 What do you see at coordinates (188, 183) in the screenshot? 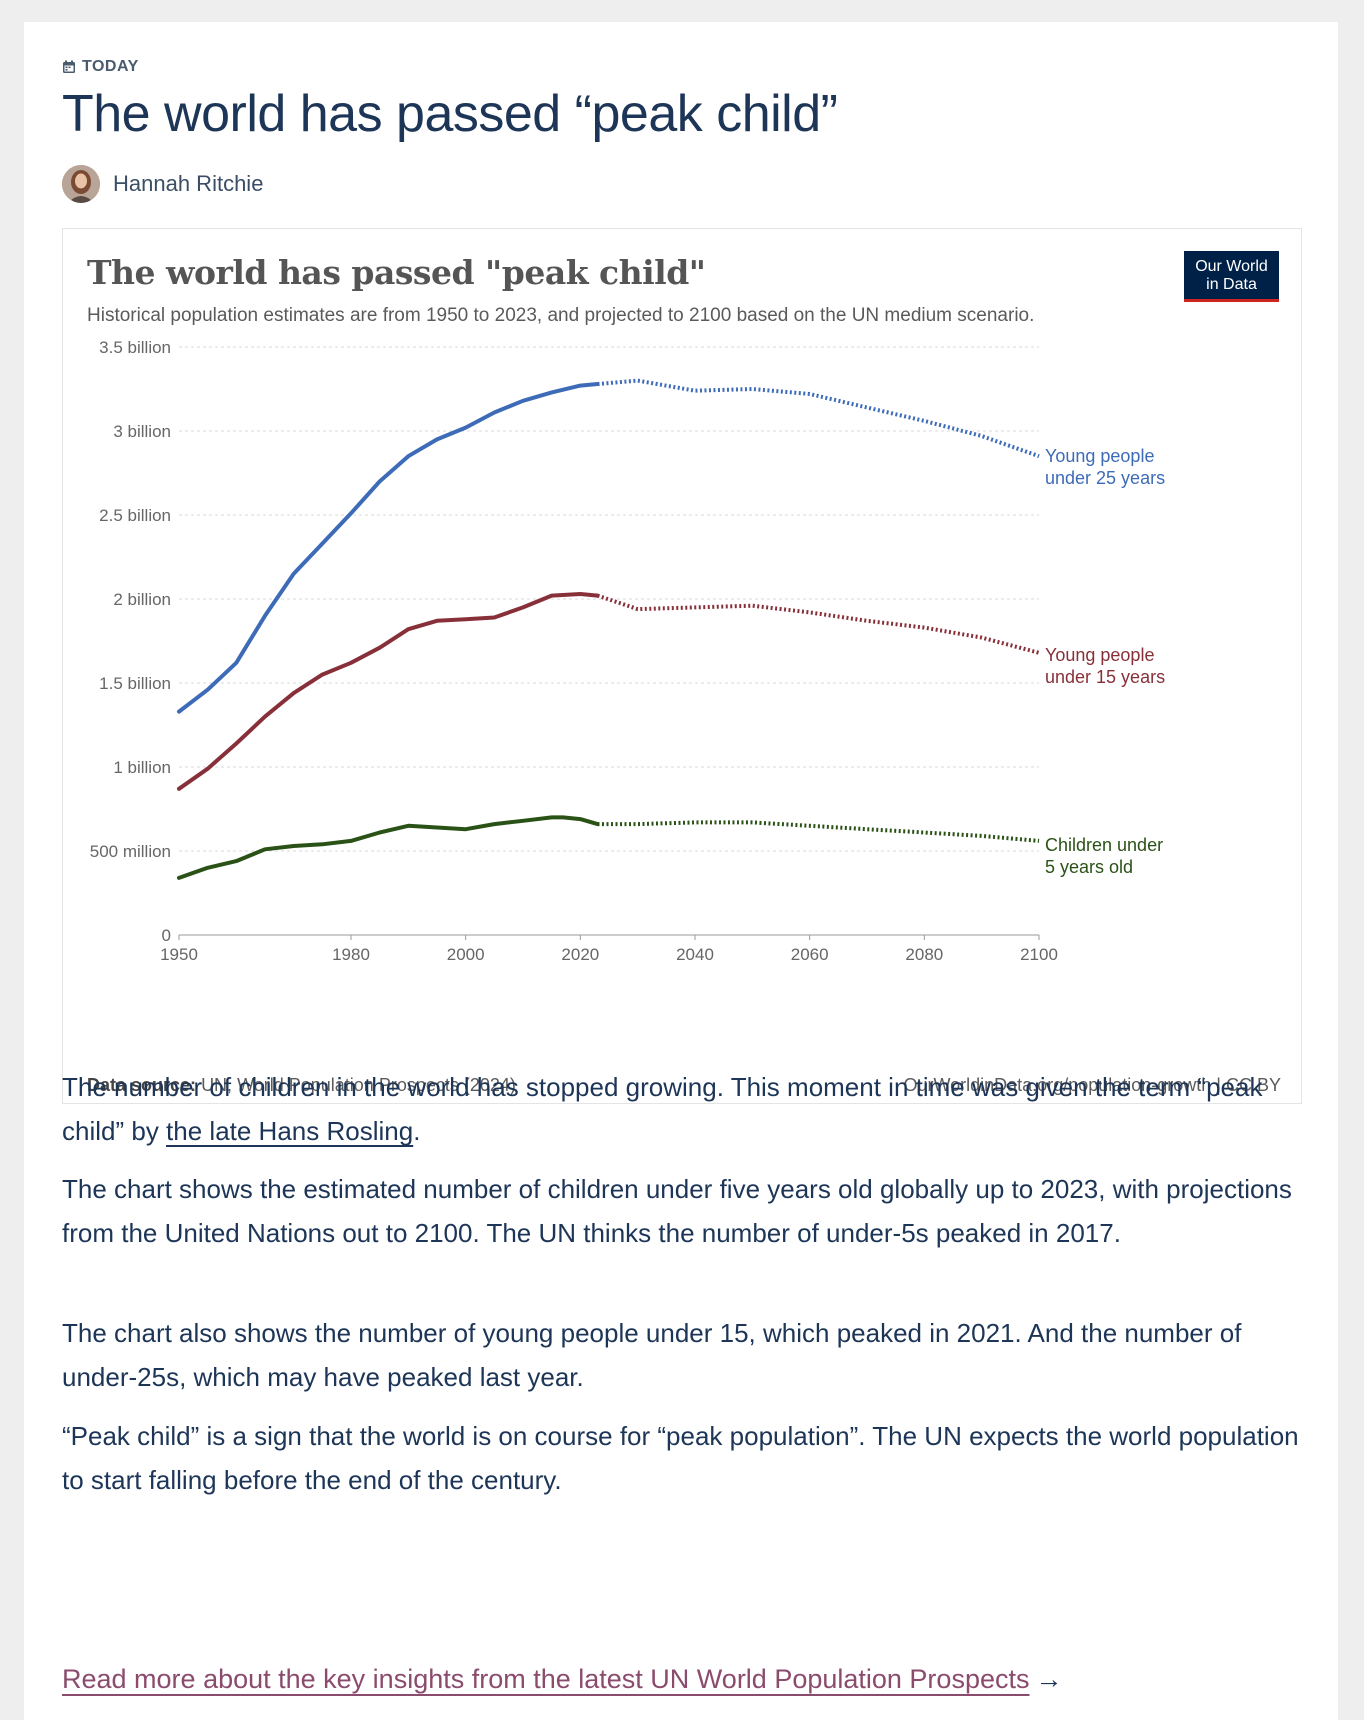
I see `author-name: Hannah Ritchie` at bounding box center [188, 183].